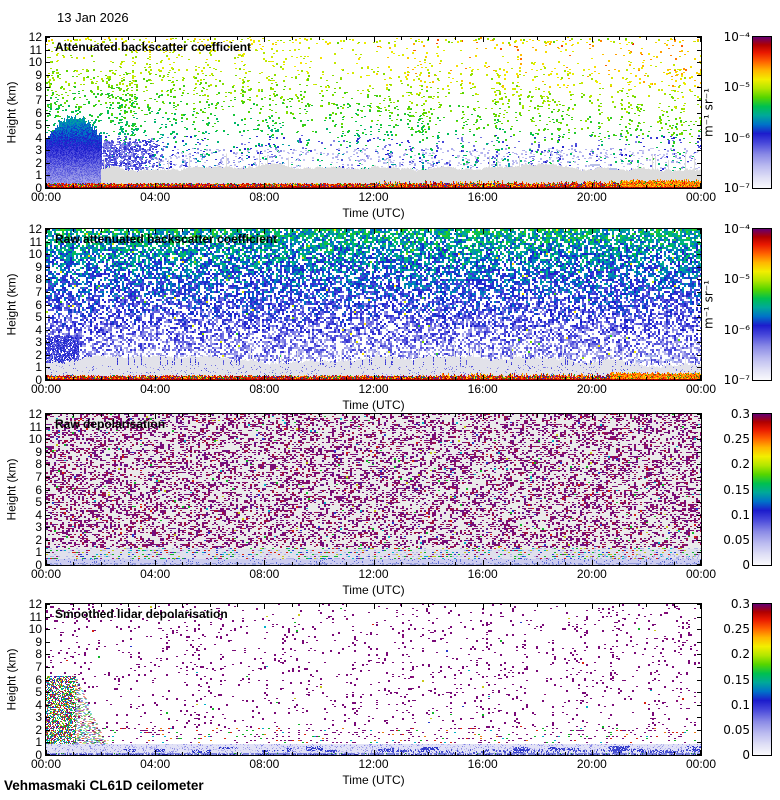 This screenshot has width=780, height=800. I want to click on x-axis-label: Time (UTC), so click(373, 590).